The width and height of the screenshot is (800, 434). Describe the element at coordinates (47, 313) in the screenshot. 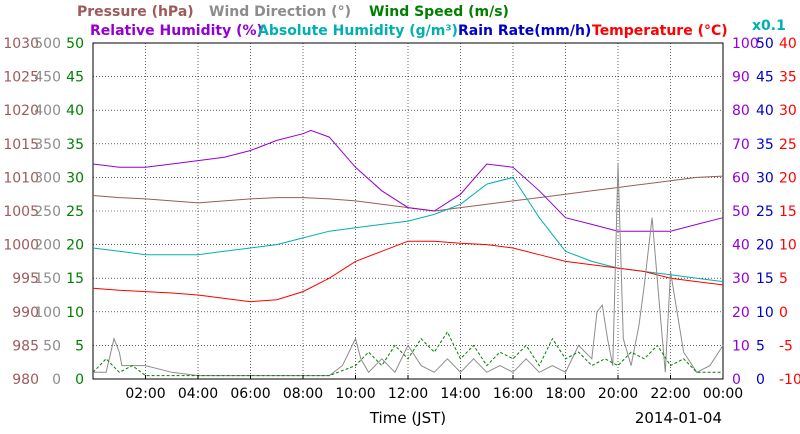

I see `y-tick-label-wind-dir: 100` at that location.